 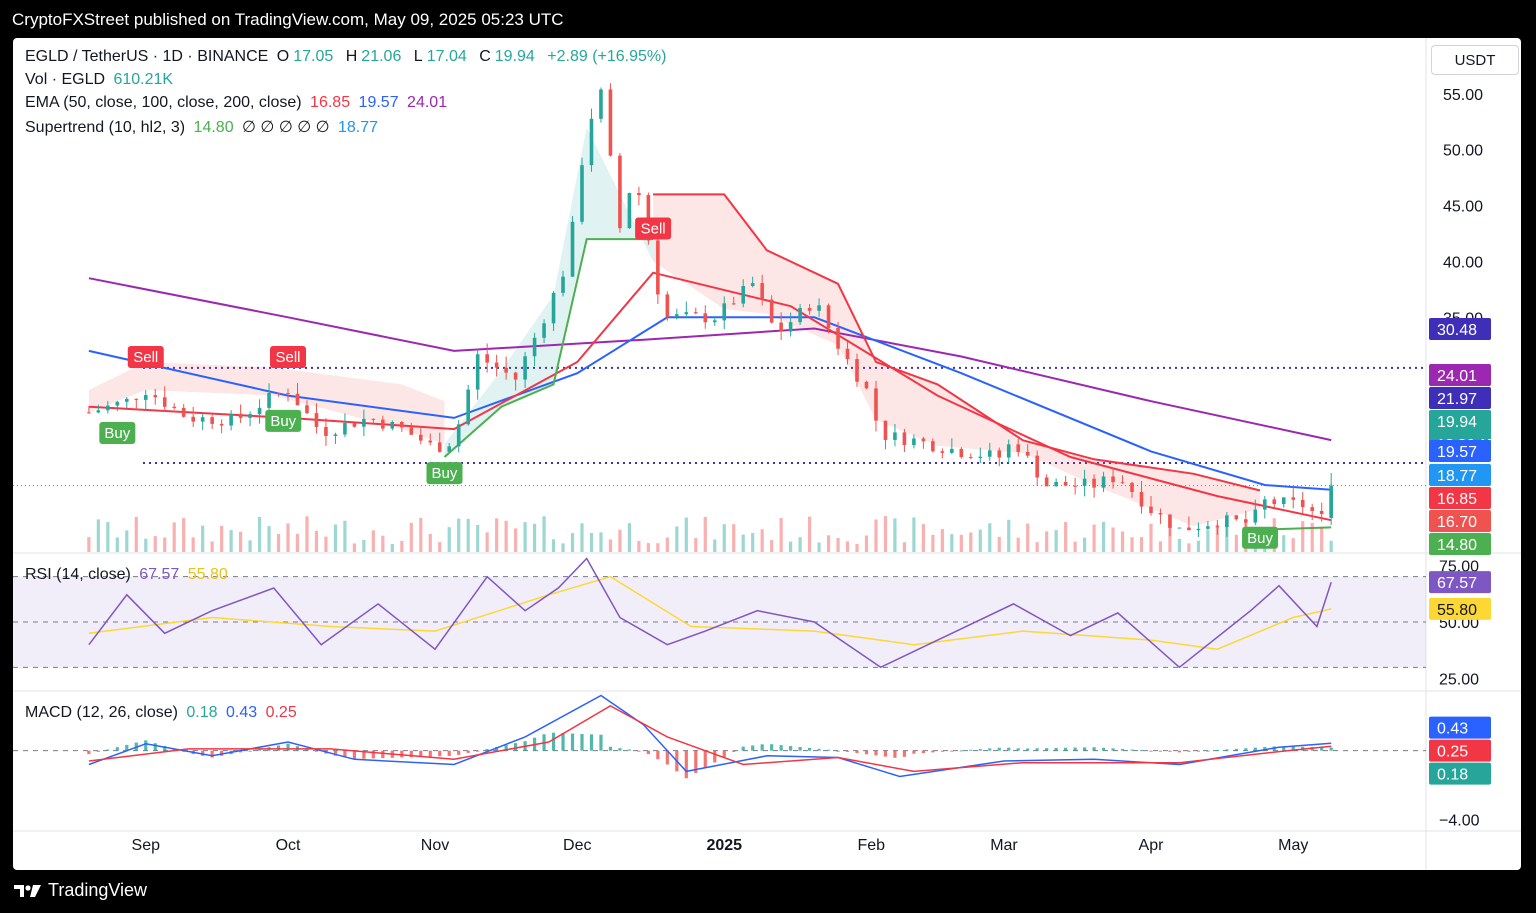 What do you see at coordinates (1457, 522) in the screenshot?
I see `price-badge-label-7: 16.70` at bounding box center [1457, 522].